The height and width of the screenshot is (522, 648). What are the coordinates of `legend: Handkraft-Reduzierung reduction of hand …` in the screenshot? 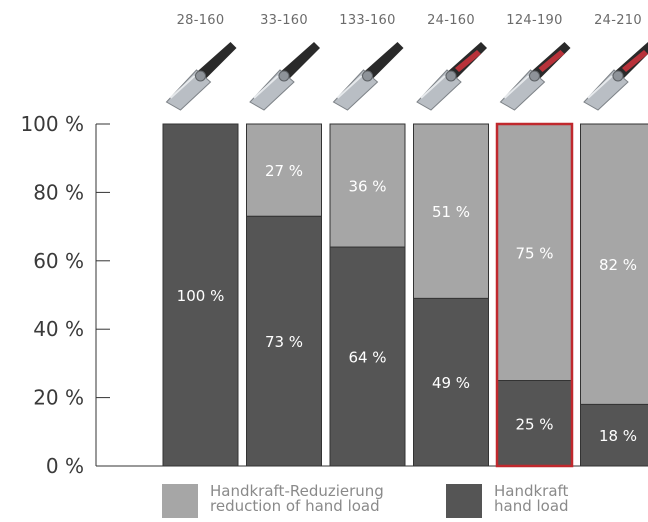 It's located at (324, 501).